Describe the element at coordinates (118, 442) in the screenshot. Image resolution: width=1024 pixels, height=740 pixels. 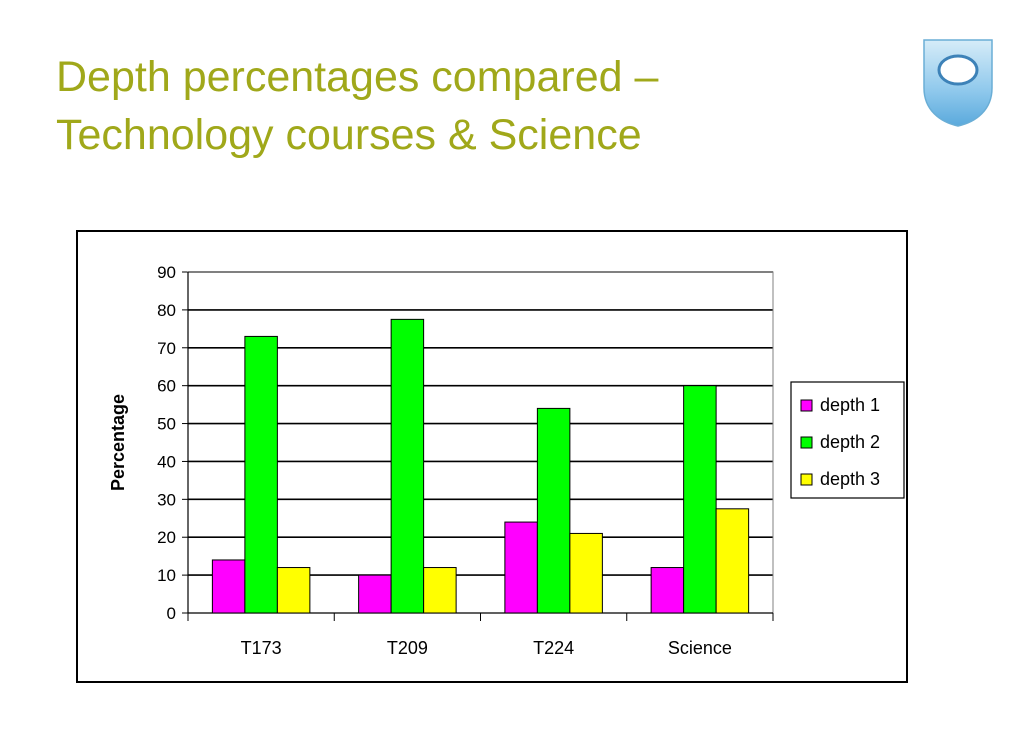
I see `y-axis-label: Percentage` at that location.